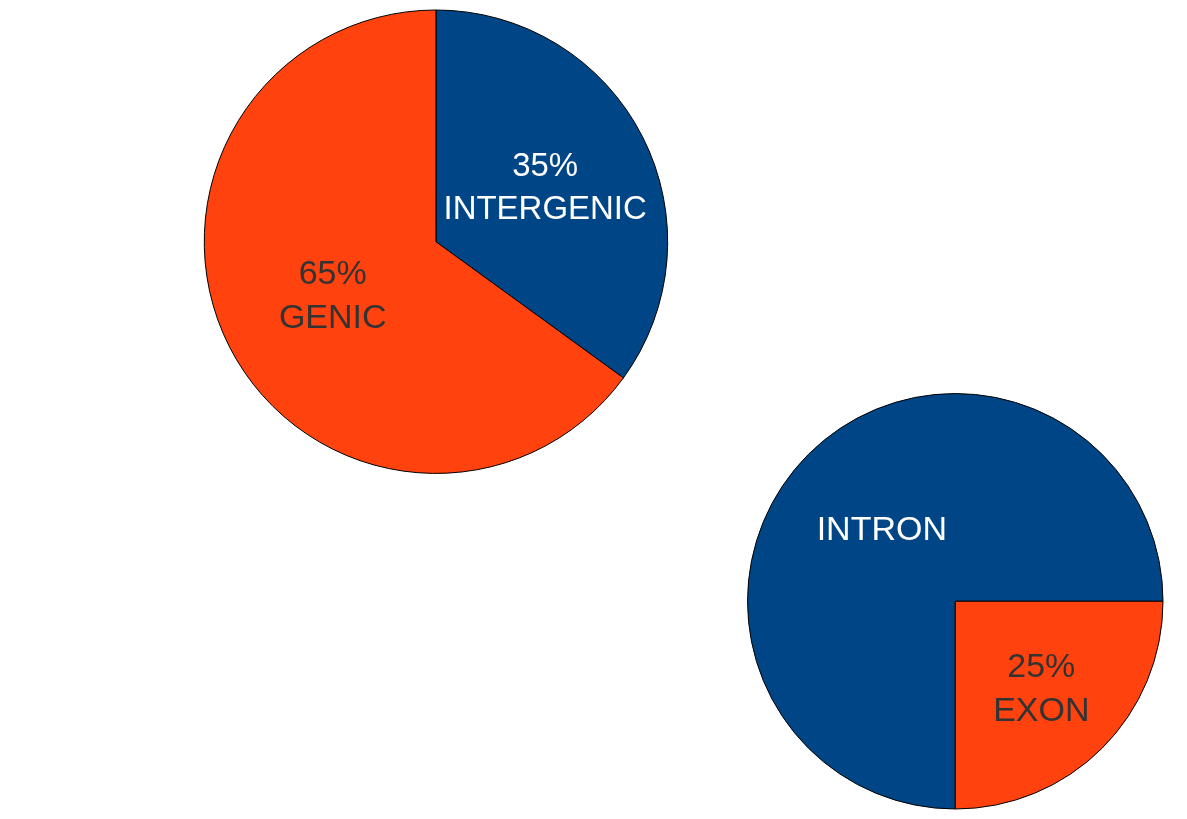 The width and height of the screenshot is (1187, 819). Describe the element at coordinates (545, 208) in the screenshot. I see `slice-label: INTERGENIC` at that location.